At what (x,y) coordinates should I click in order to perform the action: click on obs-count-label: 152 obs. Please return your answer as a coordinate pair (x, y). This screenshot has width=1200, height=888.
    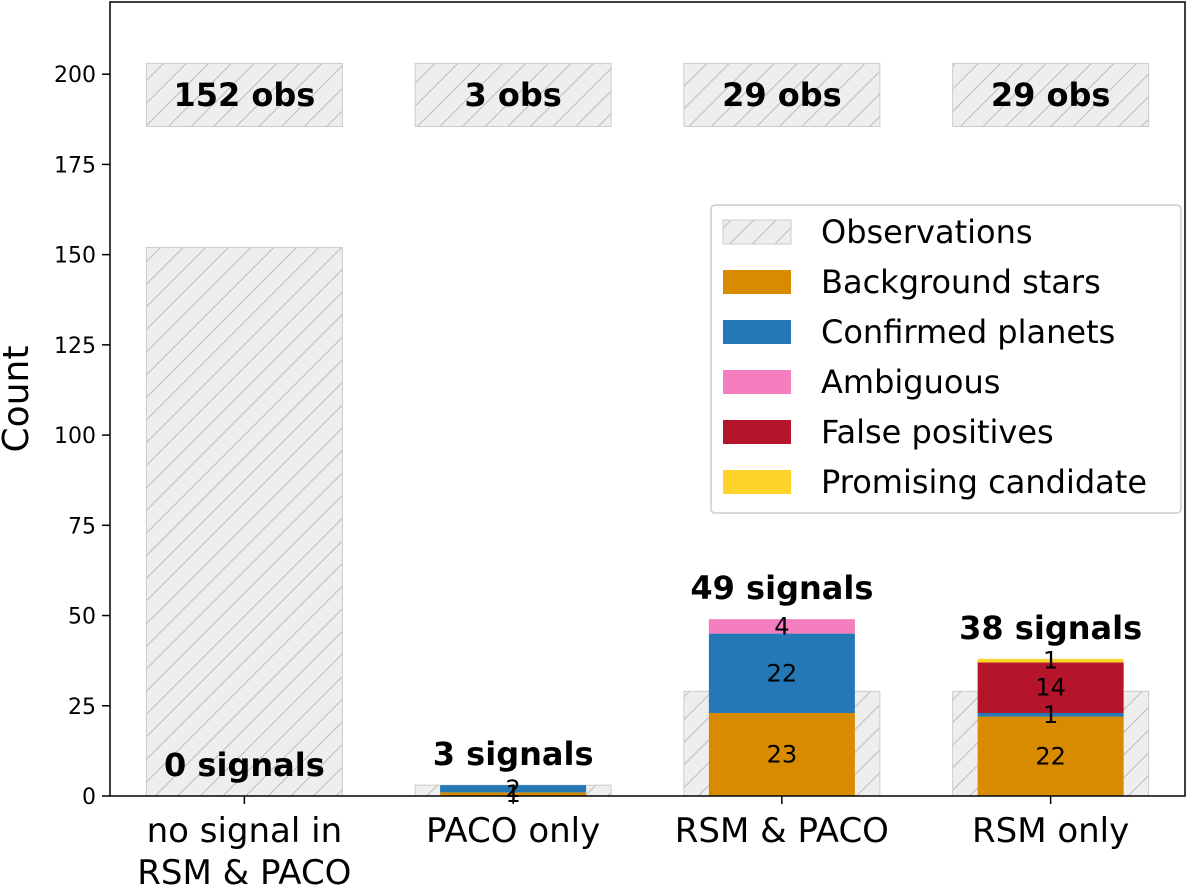
    Looking at the image, I should click on (244, 95).